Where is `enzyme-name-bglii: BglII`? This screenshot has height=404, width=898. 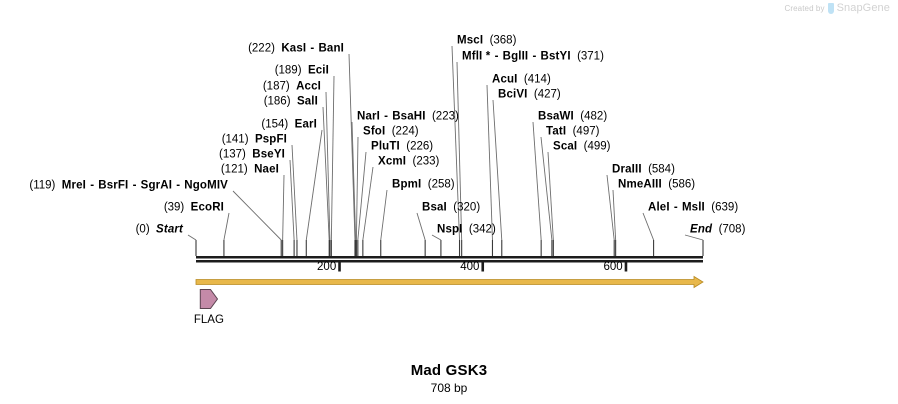 enzyme-name-bglii: BglII is located at coordinates (515, 56).